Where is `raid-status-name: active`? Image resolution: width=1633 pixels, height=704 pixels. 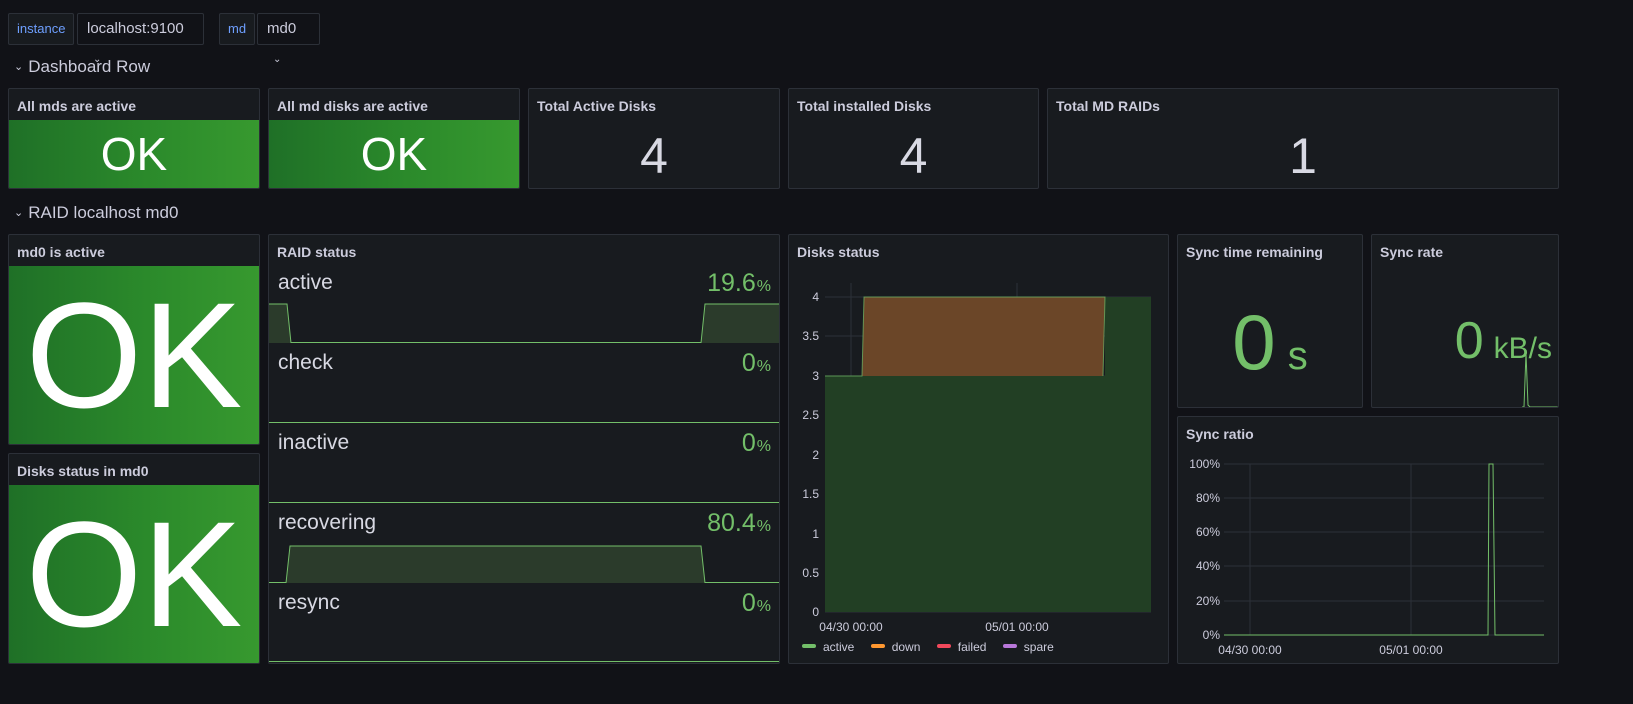 raid-status-name: active is located at coordinates (305, 282).